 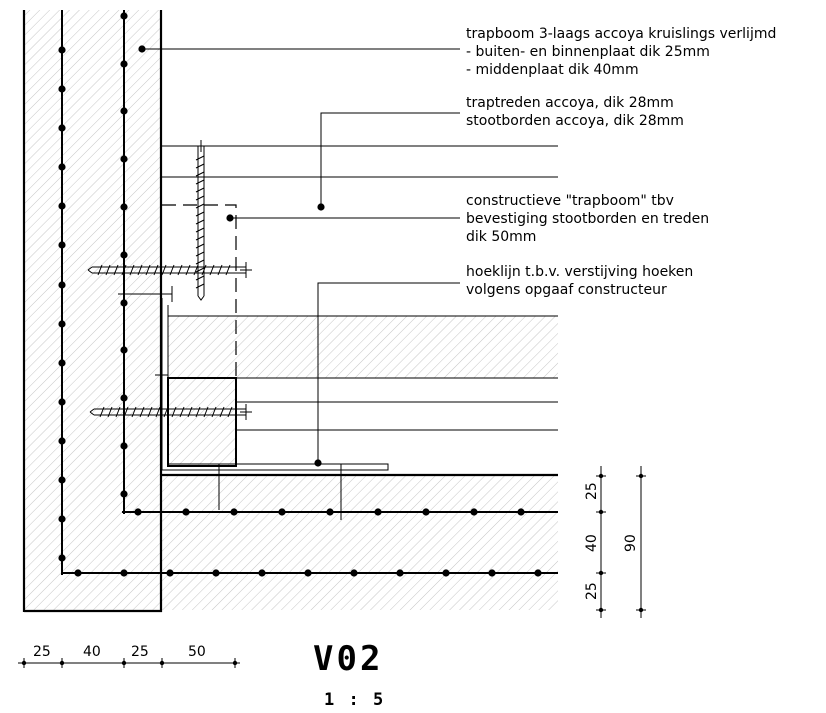 I want to click on dim-h-40: 40, so click(x=92, y=652).